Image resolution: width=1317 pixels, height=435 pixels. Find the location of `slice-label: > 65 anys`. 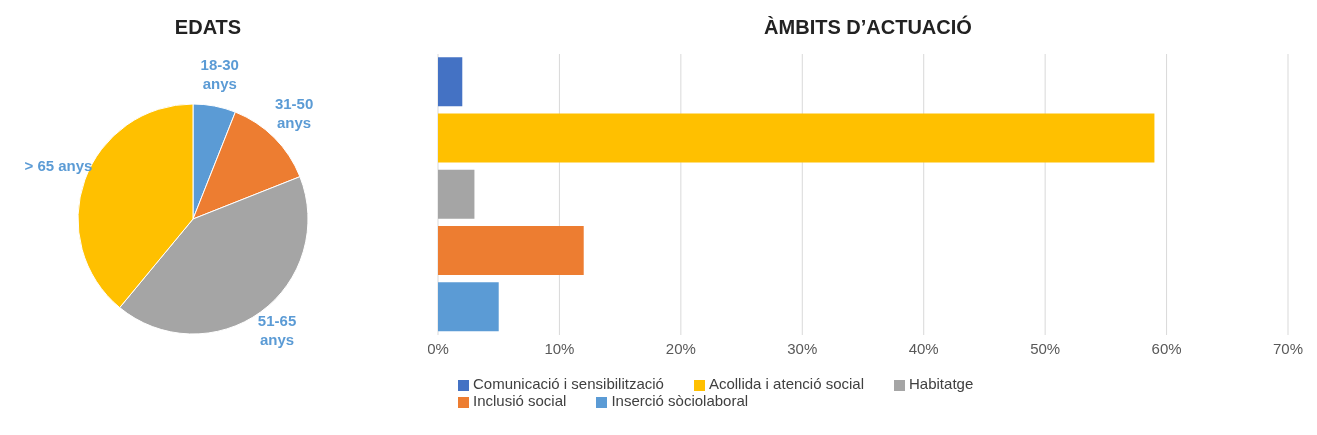

slice-label: > 65 anys is located at coordinates (58, 165).